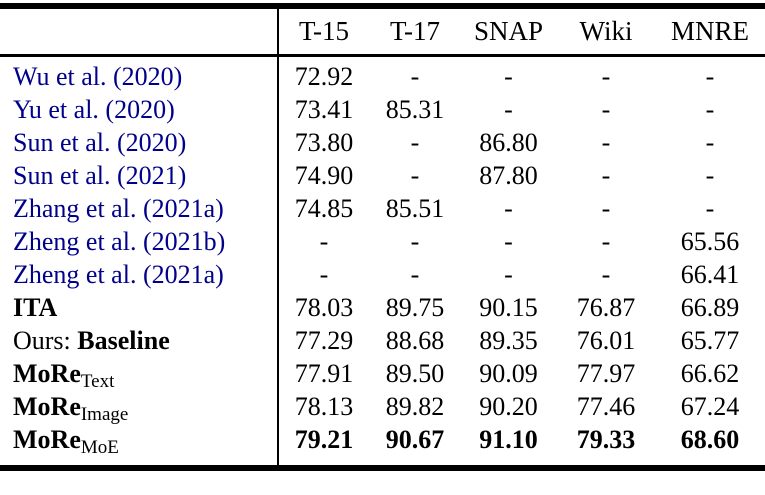 The image size is (765, 495). I want to click on row-label-ours-baseline: Ours: Baseline, so click(139, 340).